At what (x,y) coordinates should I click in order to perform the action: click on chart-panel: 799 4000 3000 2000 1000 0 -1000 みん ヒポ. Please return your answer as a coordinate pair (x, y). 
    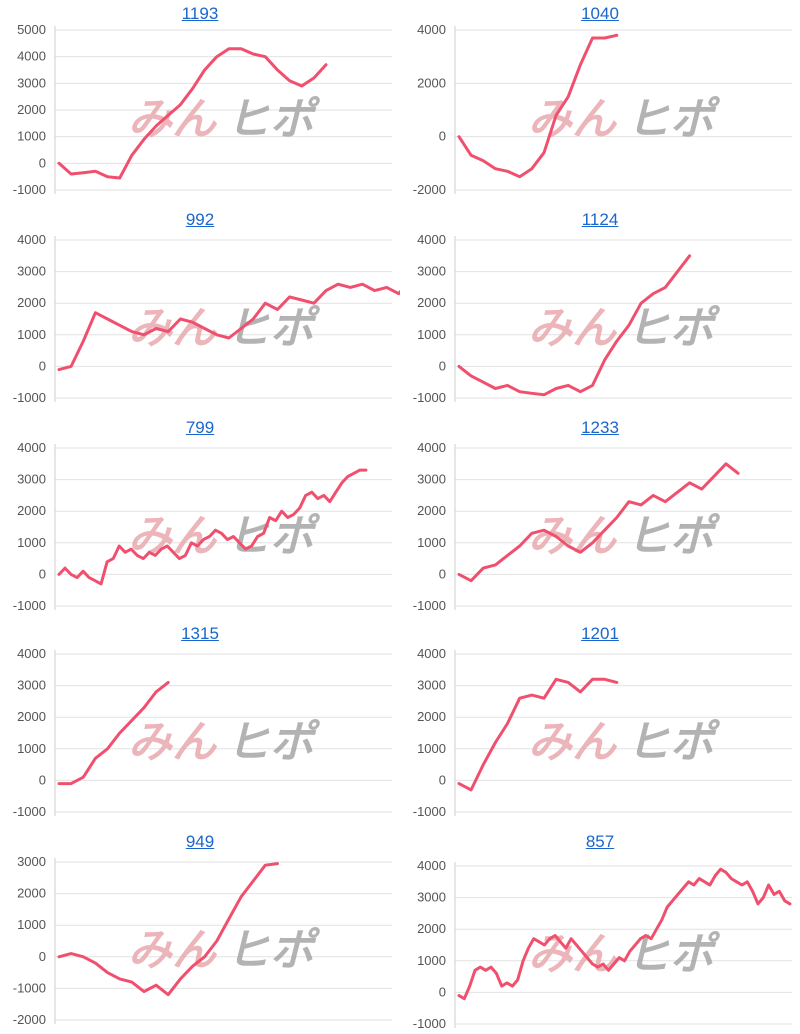
    Looking at the image, I should click on (200, 517).